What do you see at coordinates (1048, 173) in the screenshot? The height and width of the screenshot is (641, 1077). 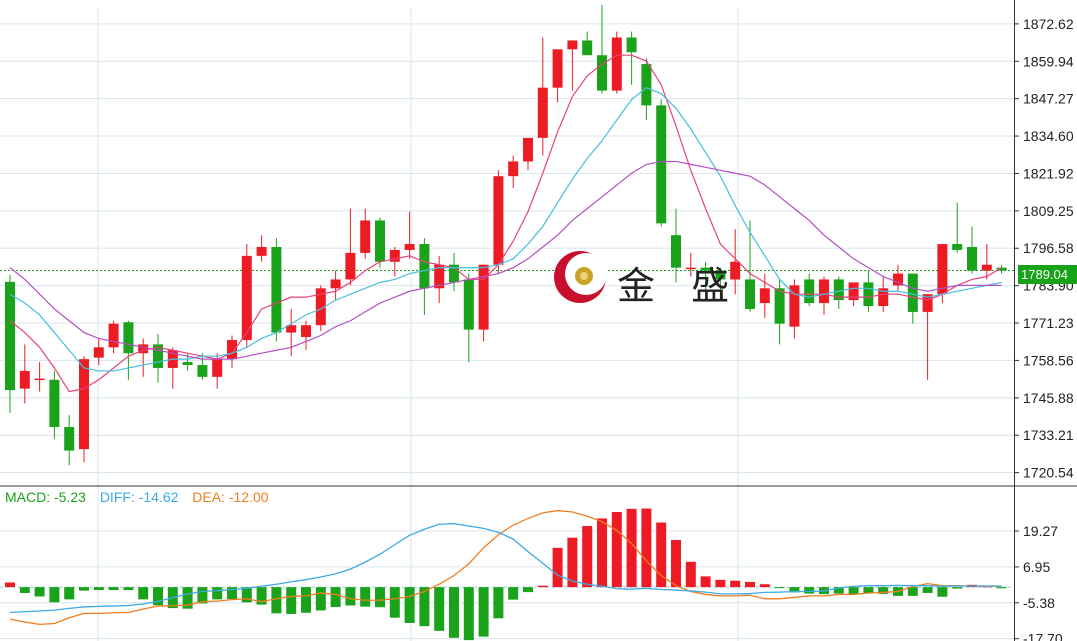 I see `price-tick-label: 1821.92` at bounding box center [1048, 173].